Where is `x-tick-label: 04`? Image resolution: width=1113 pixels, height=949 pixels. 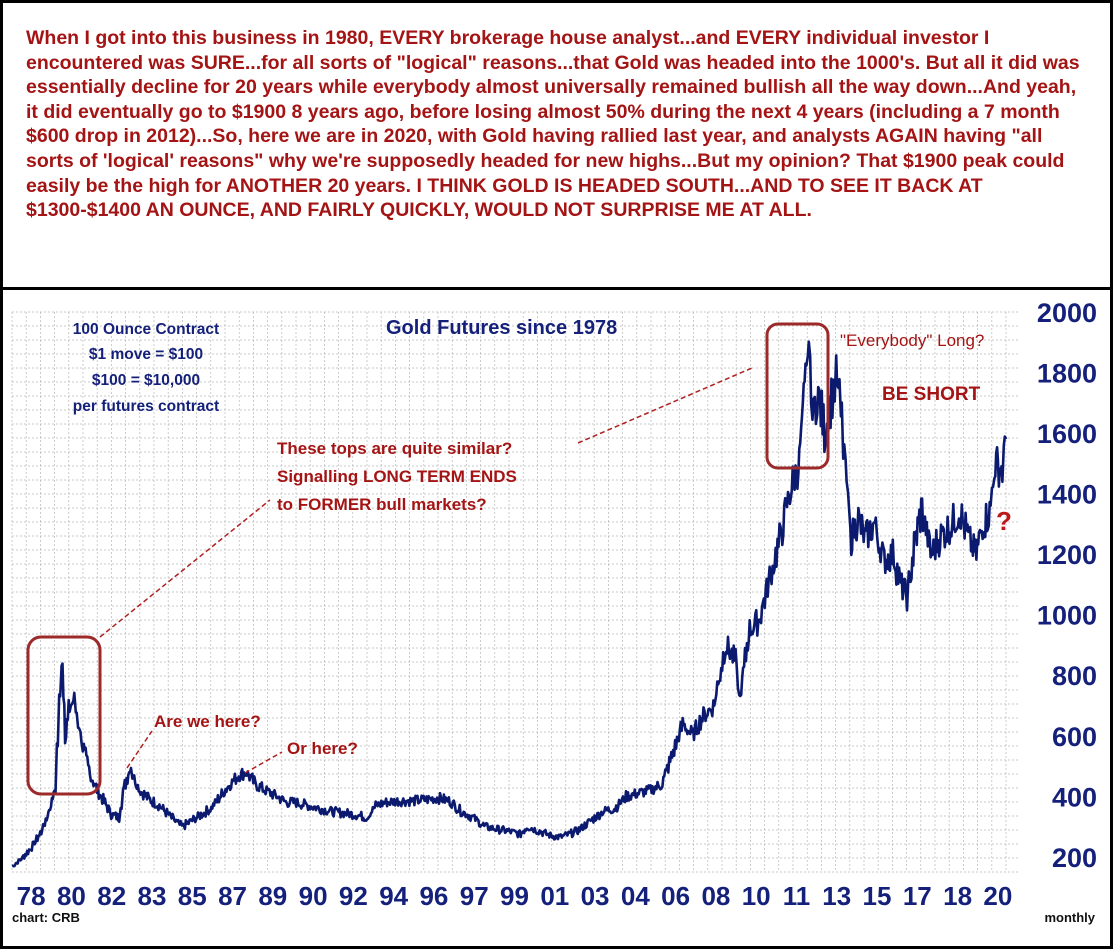
x-tick-label: 04 is located at coordinates (635, 896).